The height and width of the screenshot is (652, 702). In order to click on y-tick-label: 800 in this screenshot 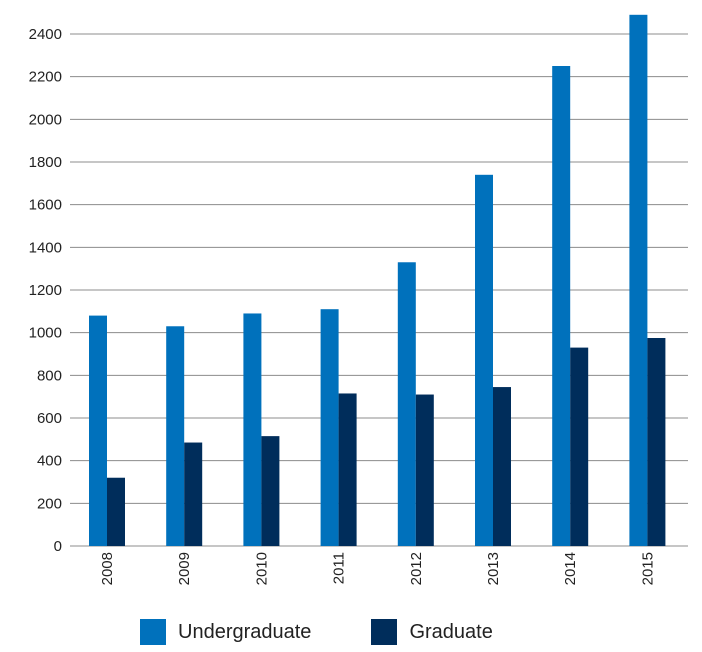, I will do `click(49, 375)`.